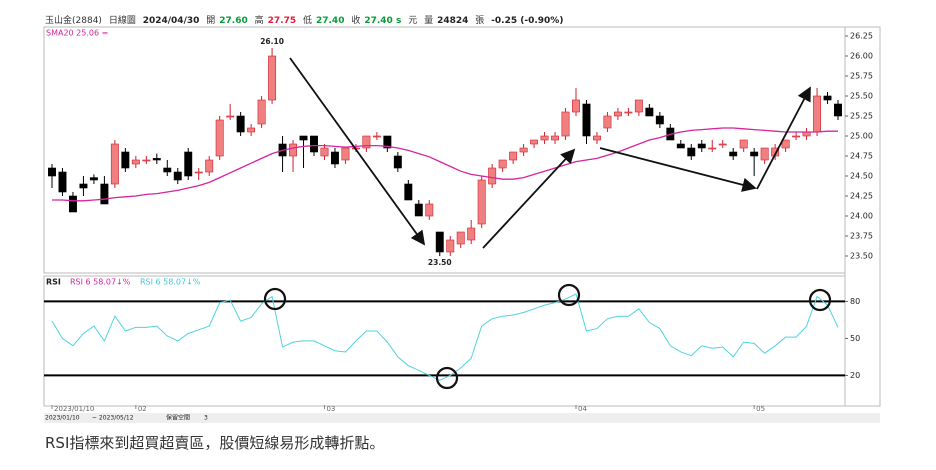 Image resolution: width=936 pixels, height=470 pixels. What do you see at coordinates (272, 41) in the screenshot?
I see `price-label: 26.10` at bounding box center [272, 41].